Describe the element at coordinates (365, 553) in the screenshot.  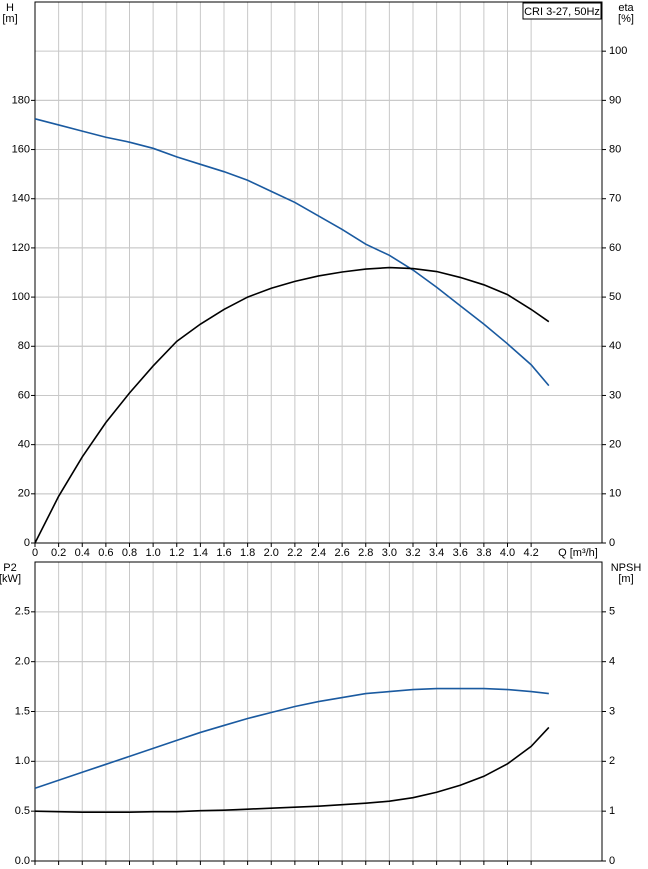
I see `x-tick-label: 2.8` at that location.